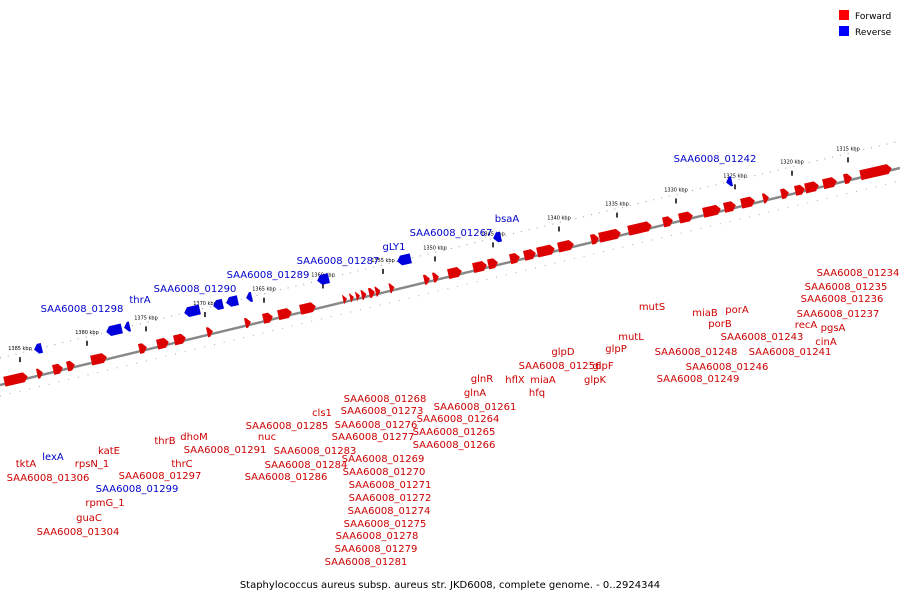  I want to click on forward-gene-label: SAA6008_01297, so click(160, 476).